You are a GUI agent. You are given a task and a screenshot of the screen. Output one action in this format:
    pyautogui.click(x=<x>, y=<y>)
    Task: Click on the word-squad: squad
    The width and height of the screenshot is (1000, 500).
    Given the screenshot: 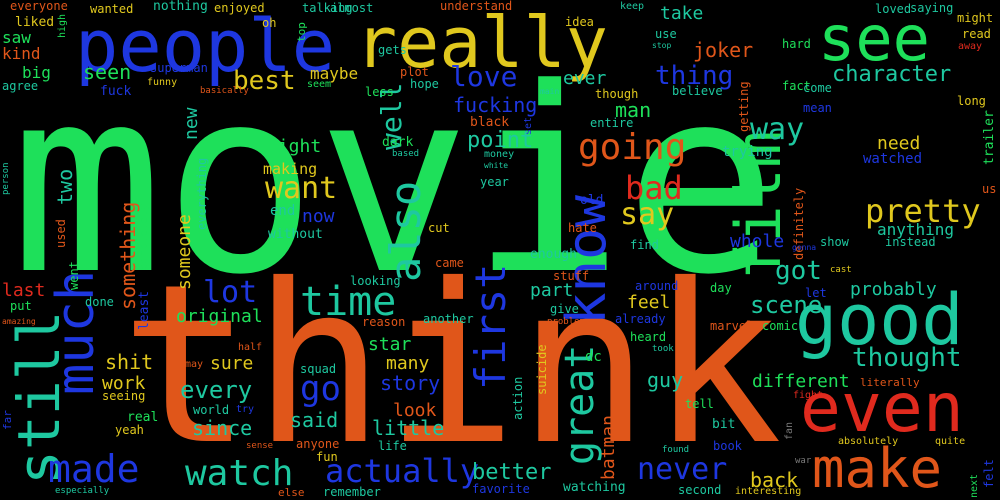 What is the action you would take?
    pyautogui.click(x=318, y=369)
    